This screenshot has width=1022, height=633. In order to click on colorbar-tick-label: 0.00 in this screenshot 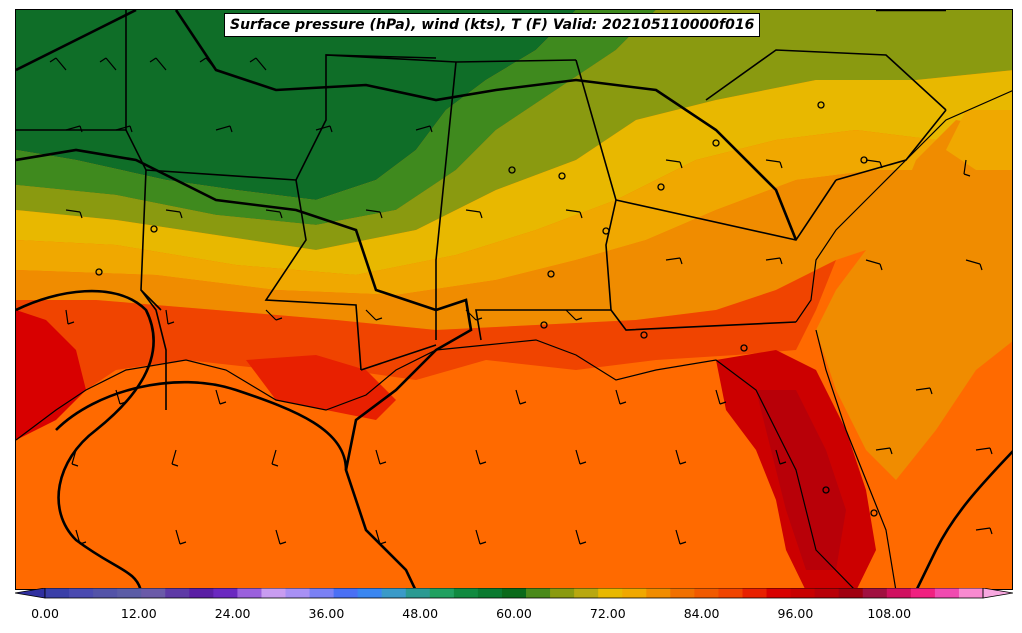, I will do `click(45, 613)`.